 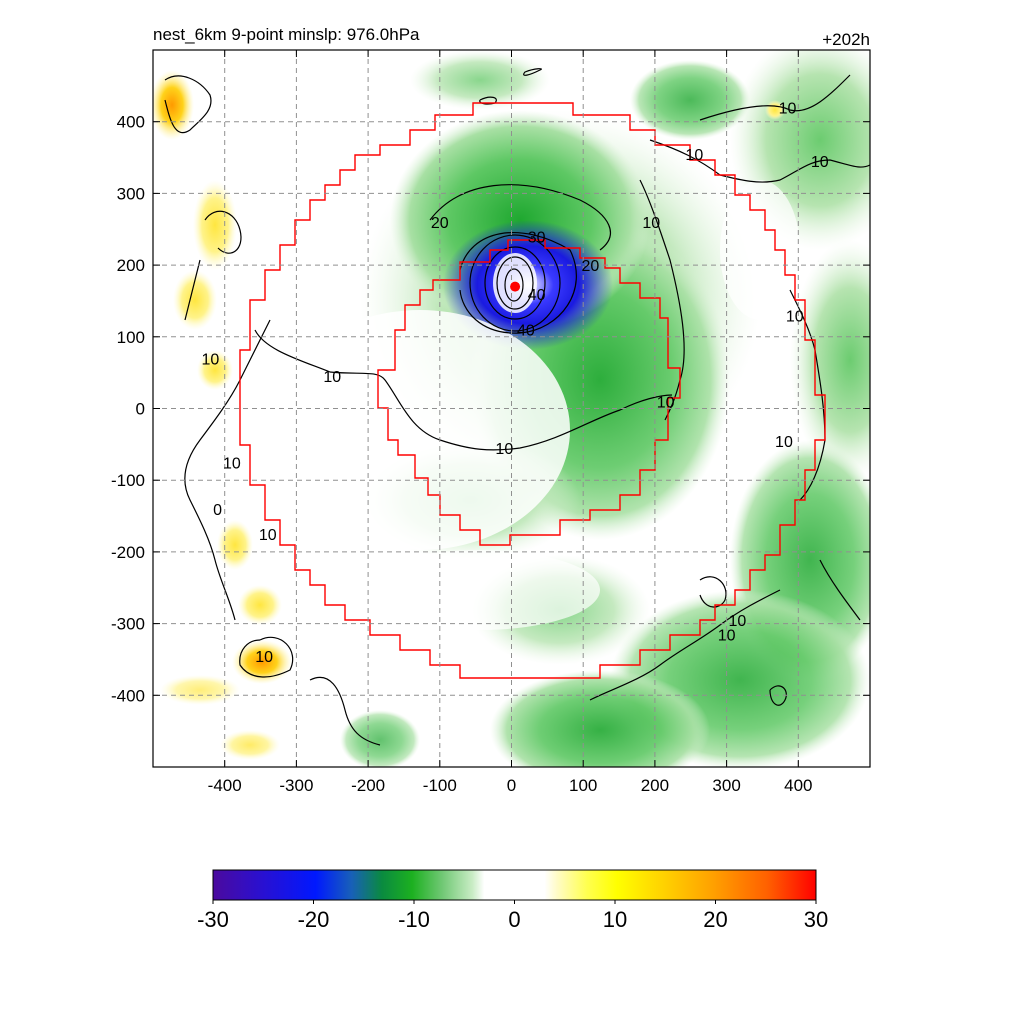 What do you see at coordinates (583, 785) in the screenshot?
I see `x-tick-label: 100` at bounding box center [583, 785].